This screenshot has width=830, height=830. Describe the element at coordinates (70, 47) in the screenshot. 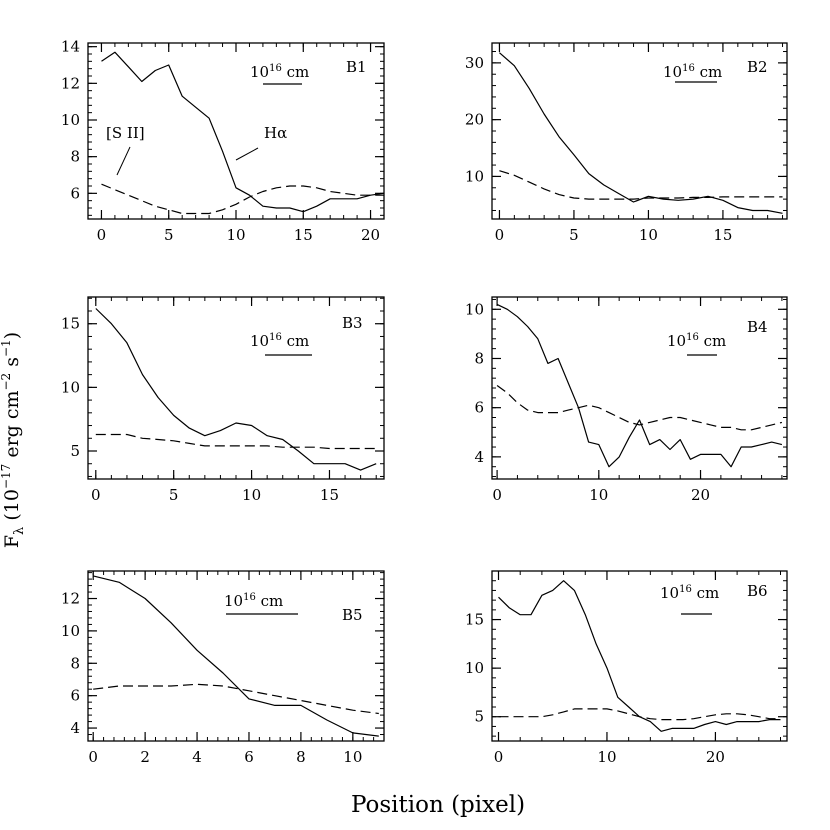

I see `y-tick-label: 14` at that location.